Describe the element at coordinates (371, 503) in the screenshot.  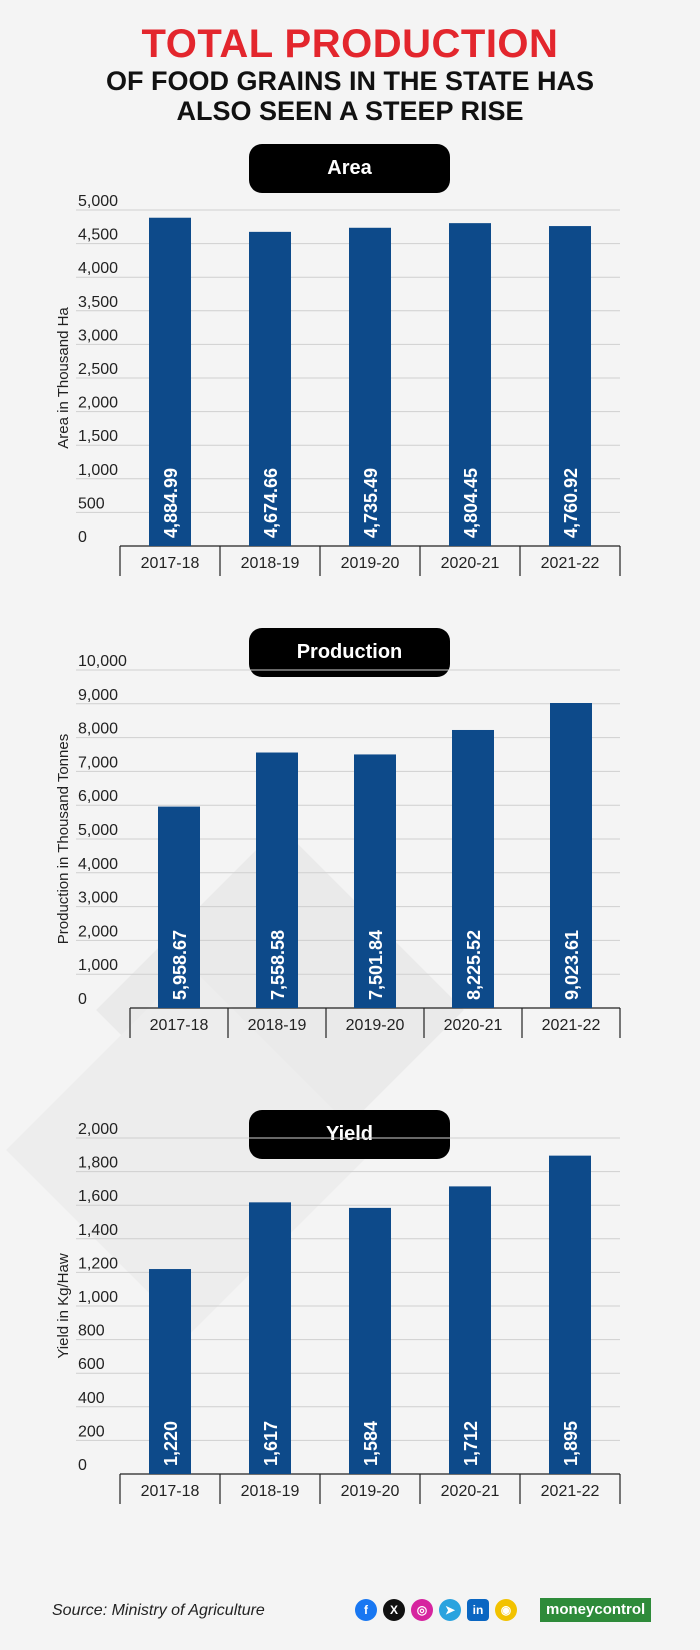
I see `bar-value-label: 4,735.49` at that location.